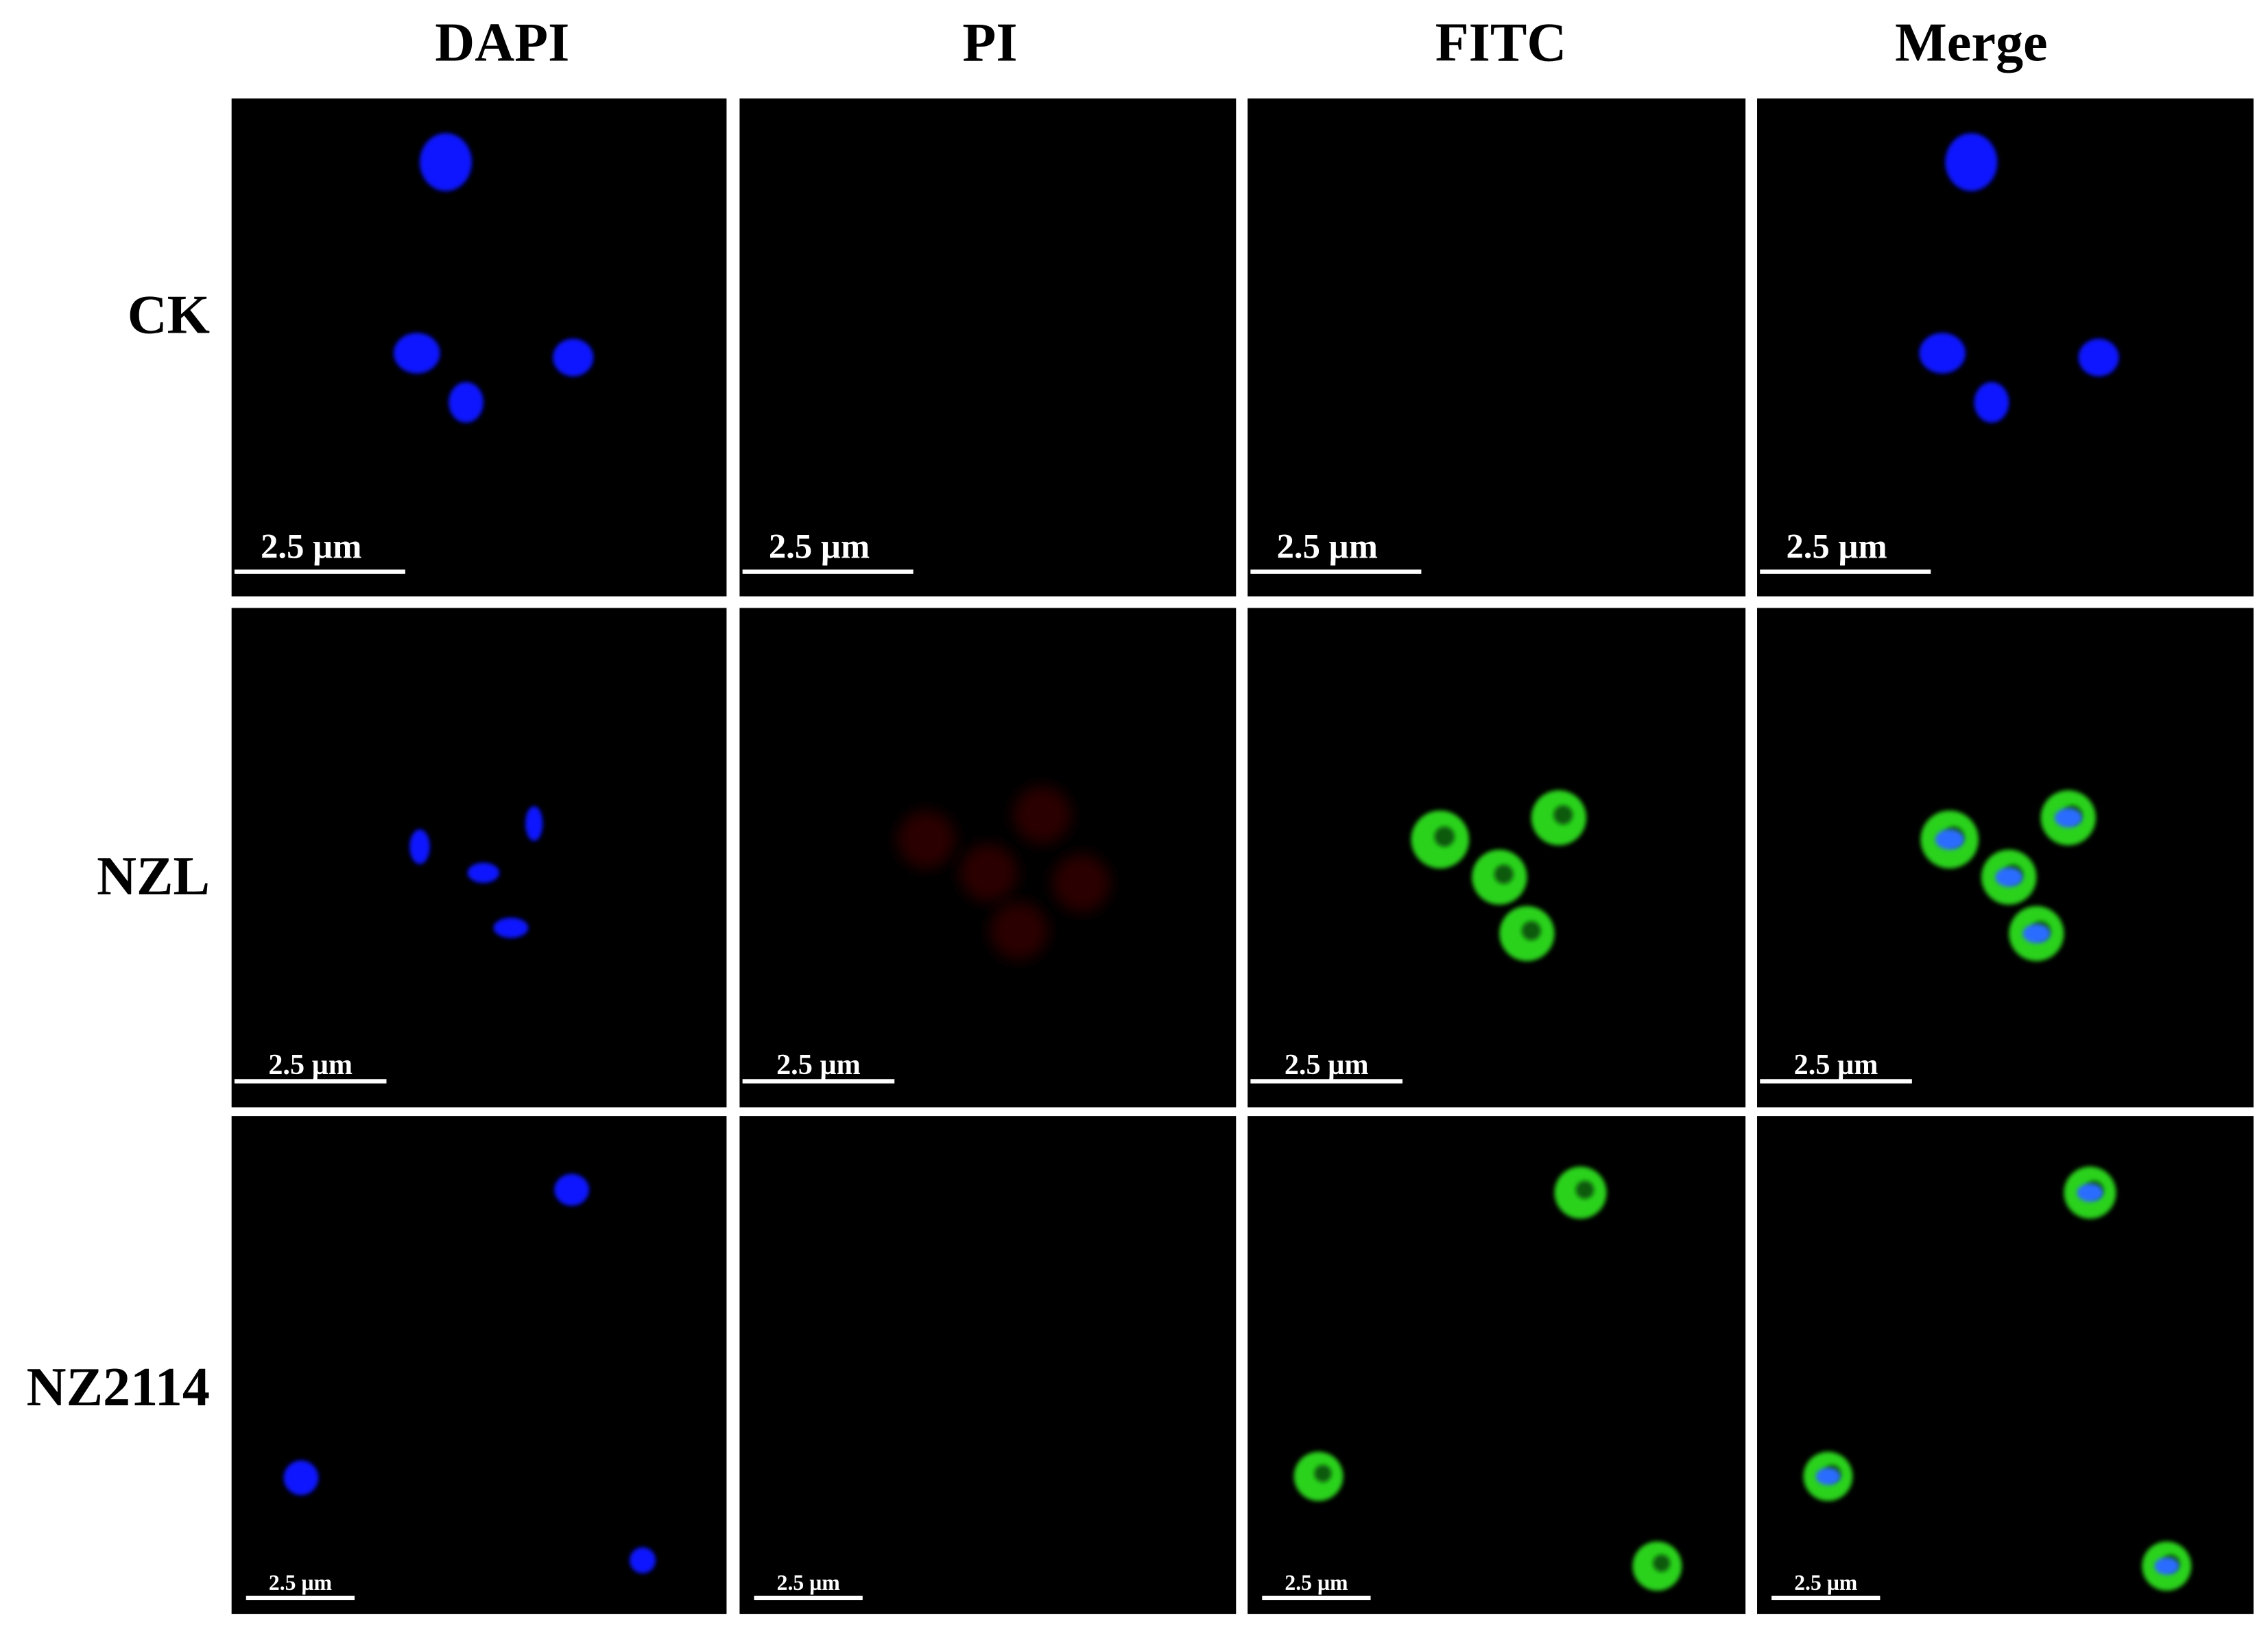 The height and width of the screenshot is (1633, 2268). I want to click on row-label: CK, so click(169, 315).